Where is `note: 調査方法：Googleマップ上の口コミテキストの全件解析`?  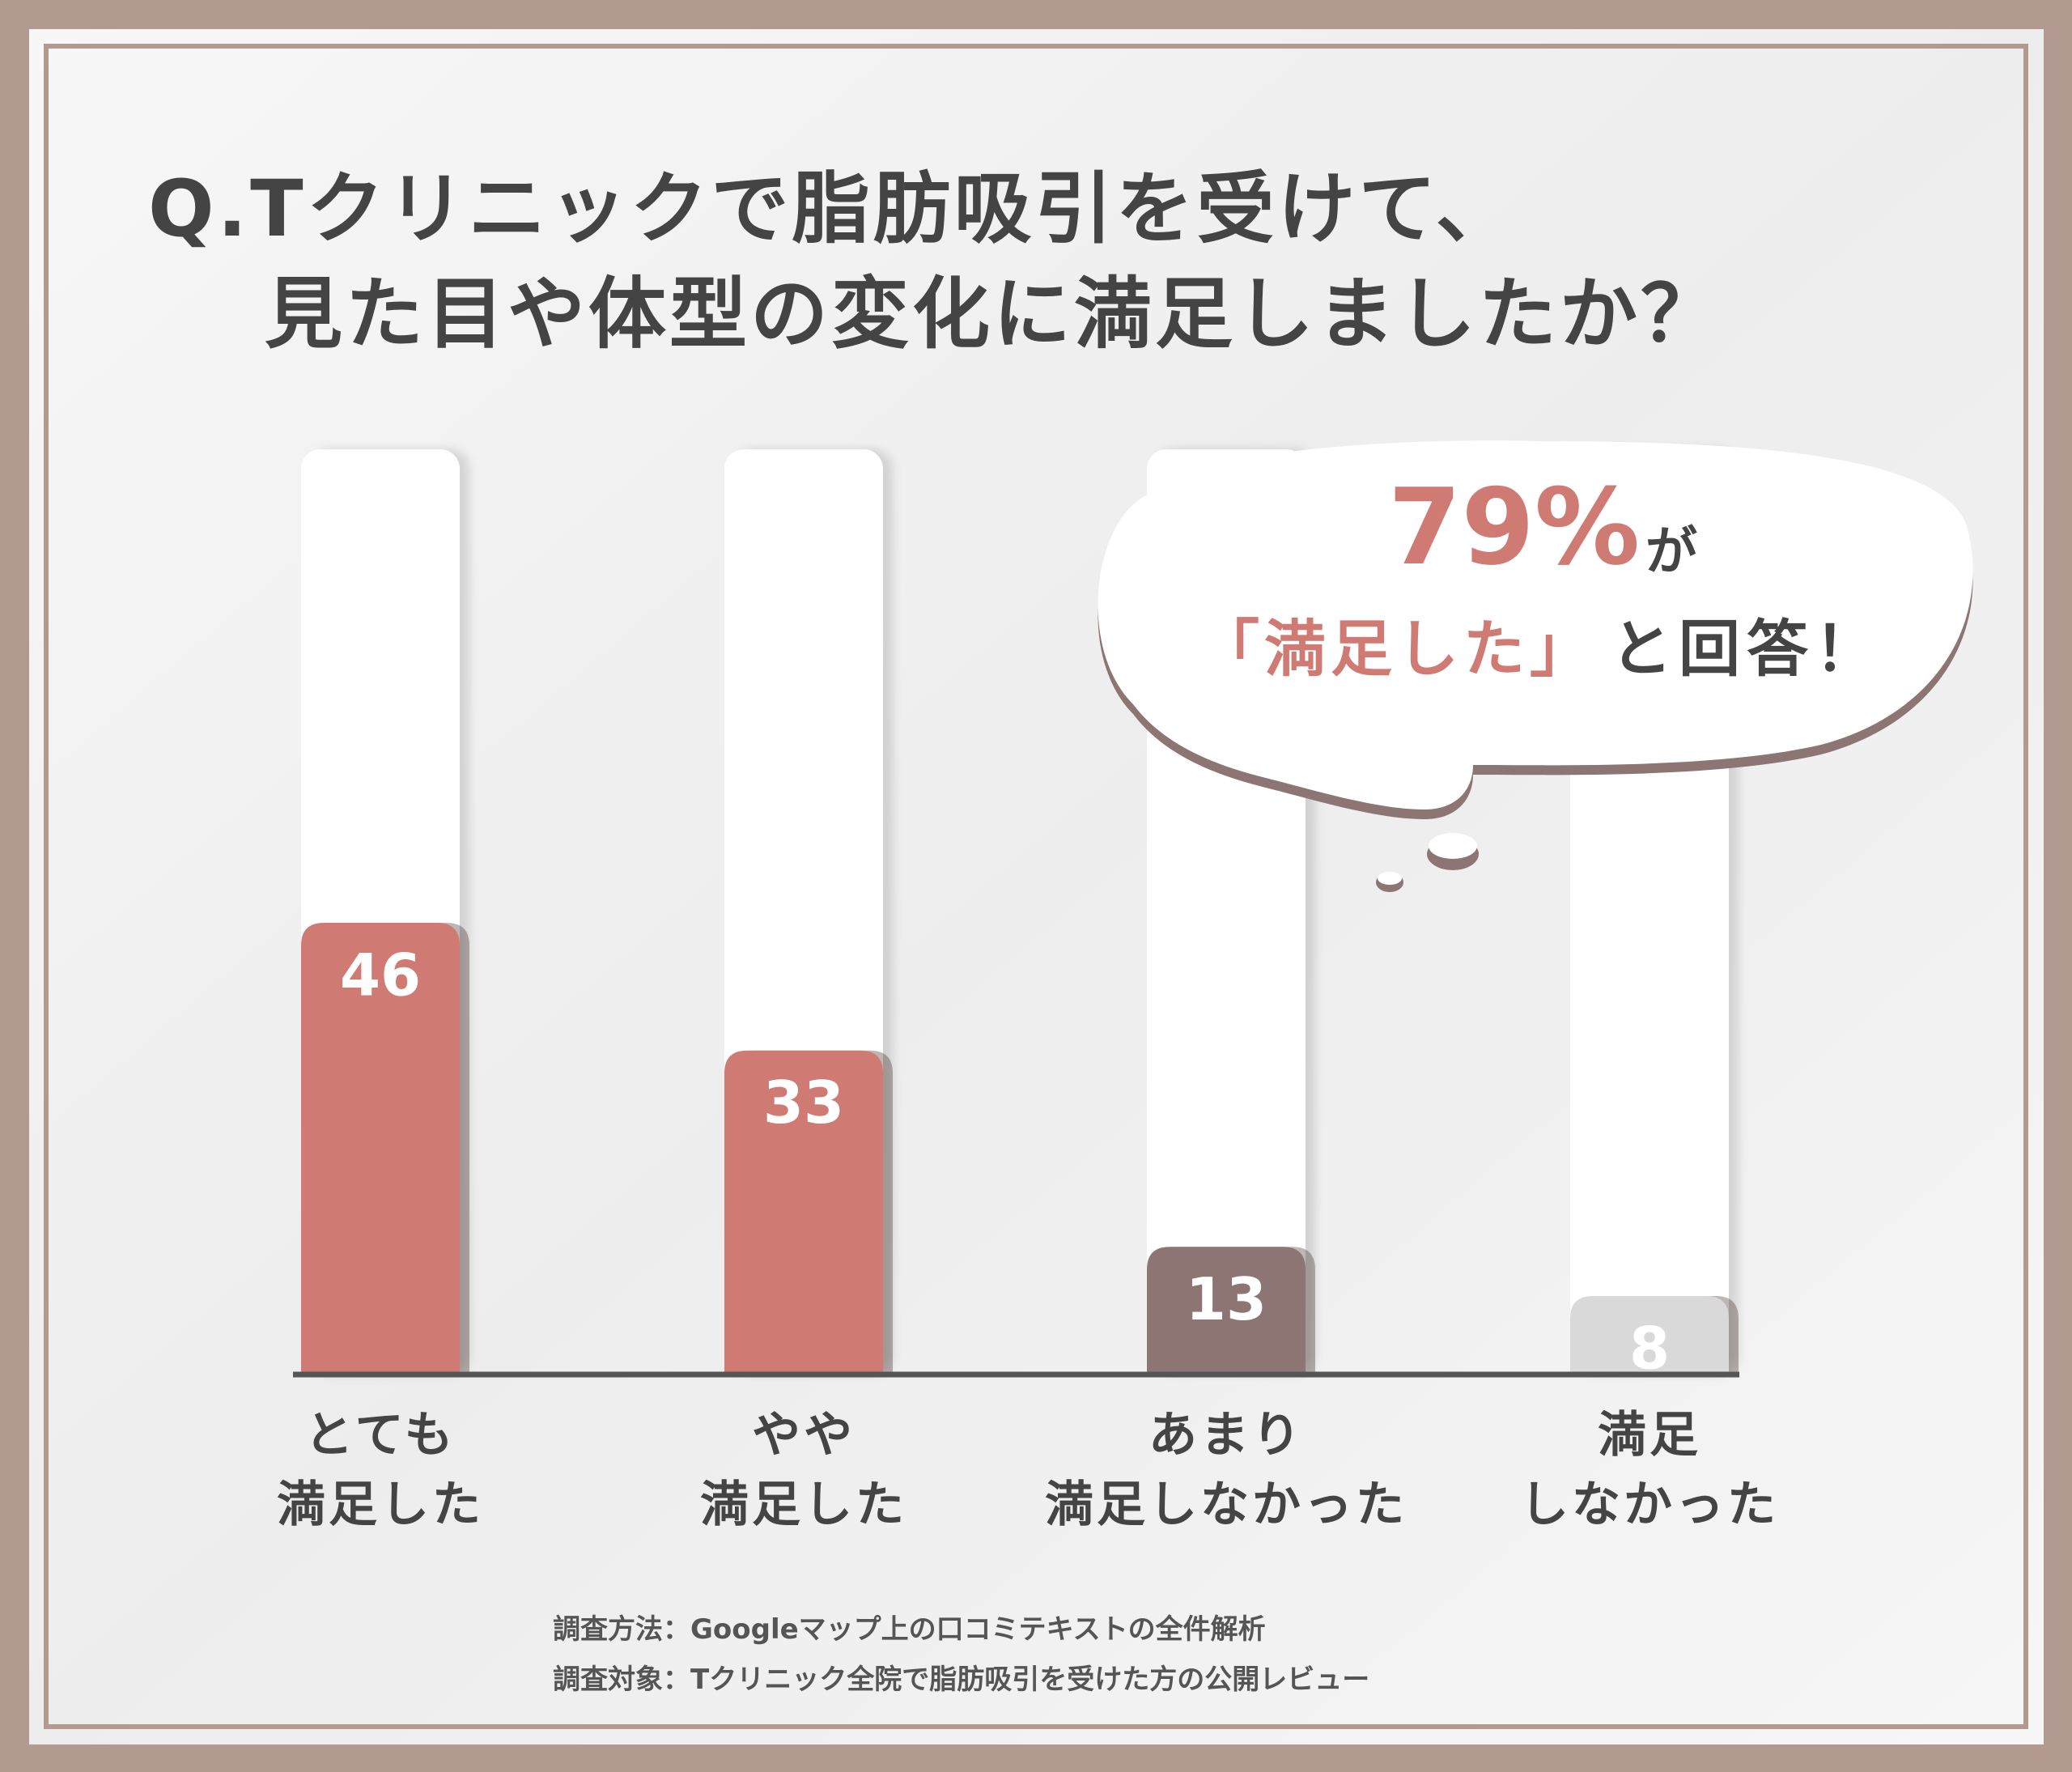
note: 調査方法：Googleマップ上の口コミテキストの全件解析 is located at coordinates (909, 1630).